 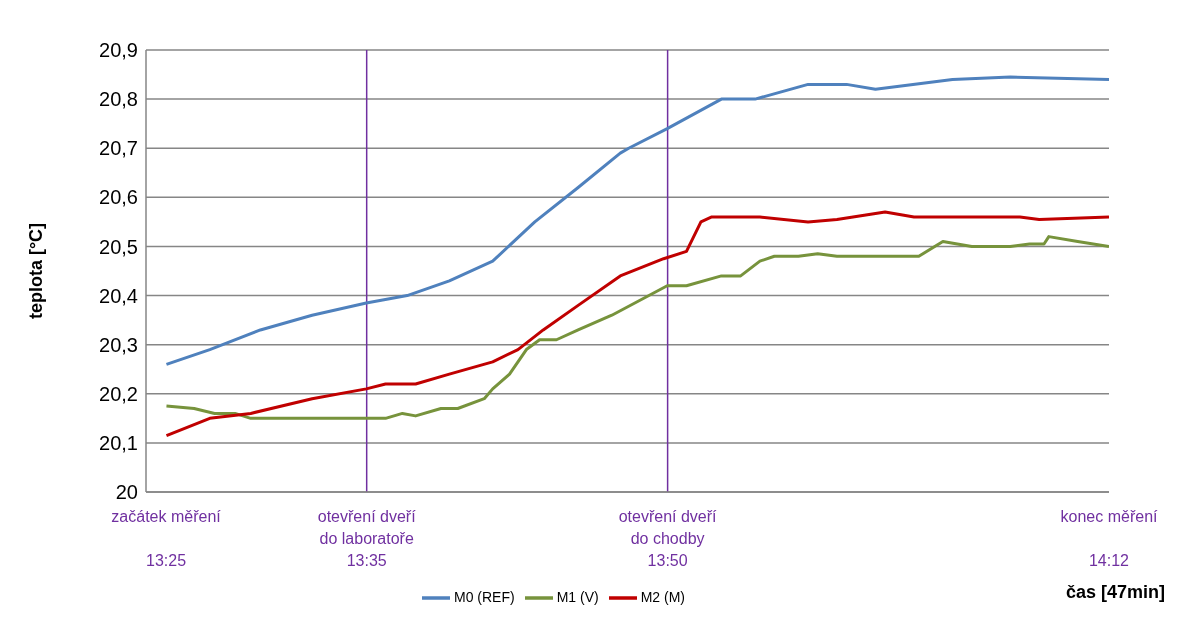 What do you see at coordinates (118, 246) in the screenshot?
I see `y-tick-label: 20,5` at bounding box center [118, 246].